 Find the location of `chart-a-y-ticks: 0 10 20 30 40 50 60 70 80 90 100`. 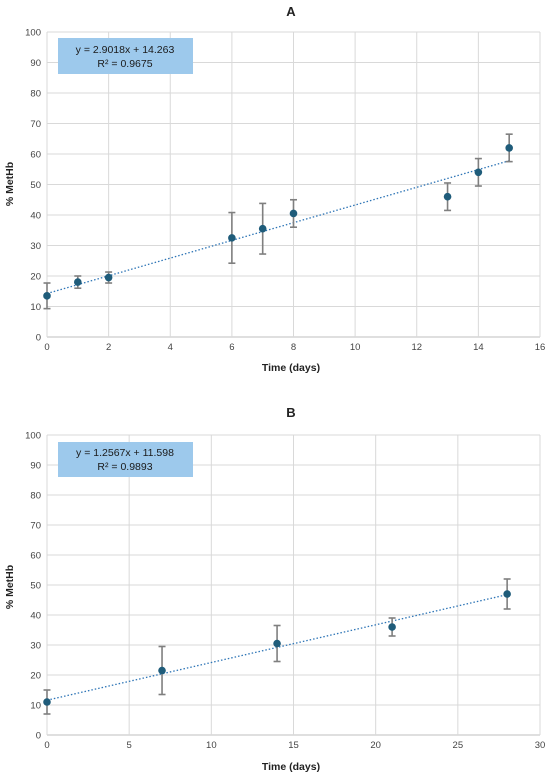

chart-a-y-ticks: 0 10 20 30 40 50 60 70 80 90 100 is located at coordinates (33, 186).